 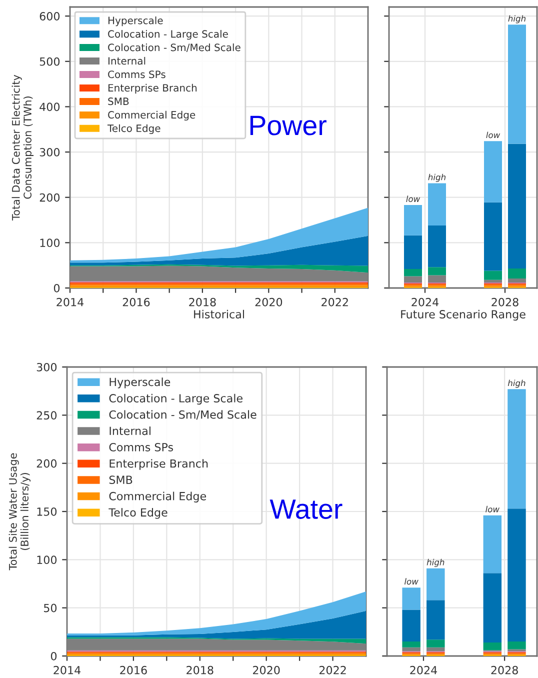 What do you see at coordinates (219, 314) in the screenshot?
I see `x-axis-title: Historical` at bounding box center [219, 314].